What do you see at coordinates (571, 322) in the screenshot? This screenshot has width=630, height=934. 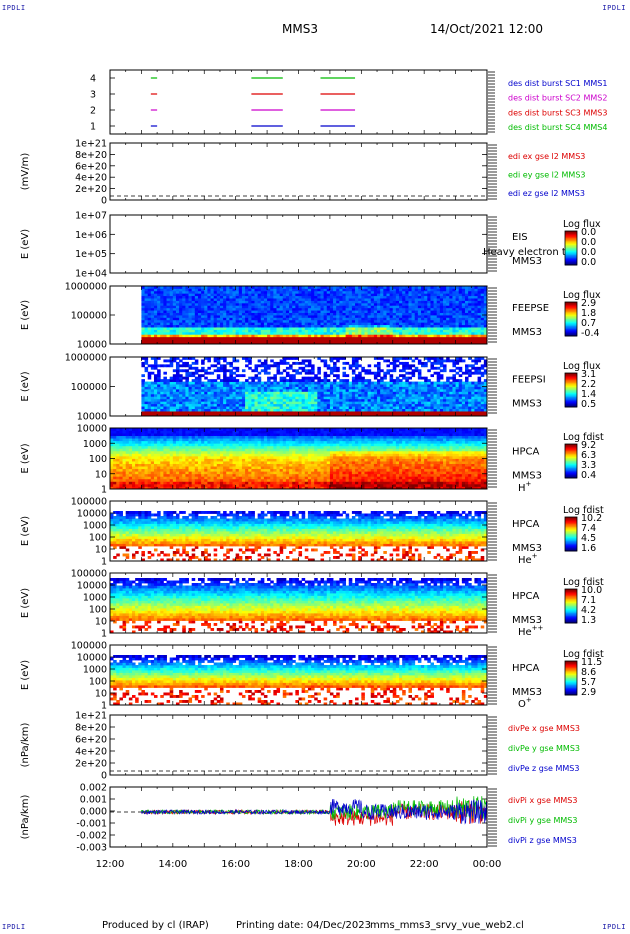 I see `colorbar-swatch` at bounding box center [571, 322].